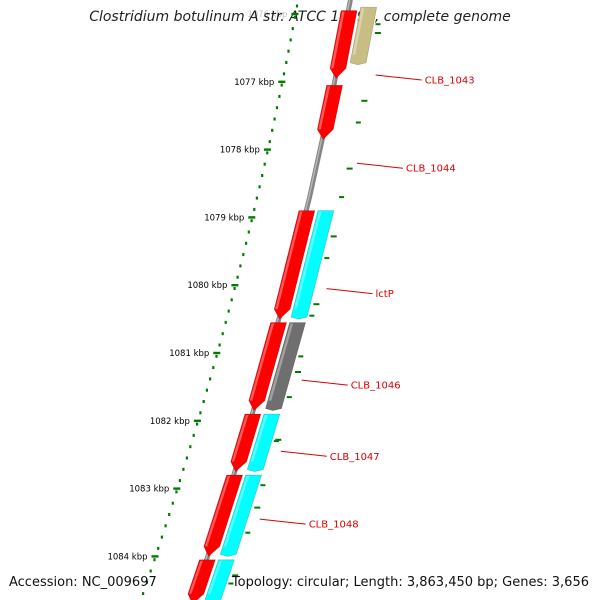 This screenshot has width=600, height=600. Describe the element at coordinates (170, 422) in the screenshot. I see `kbp-label: 1082 kbp` at that location.